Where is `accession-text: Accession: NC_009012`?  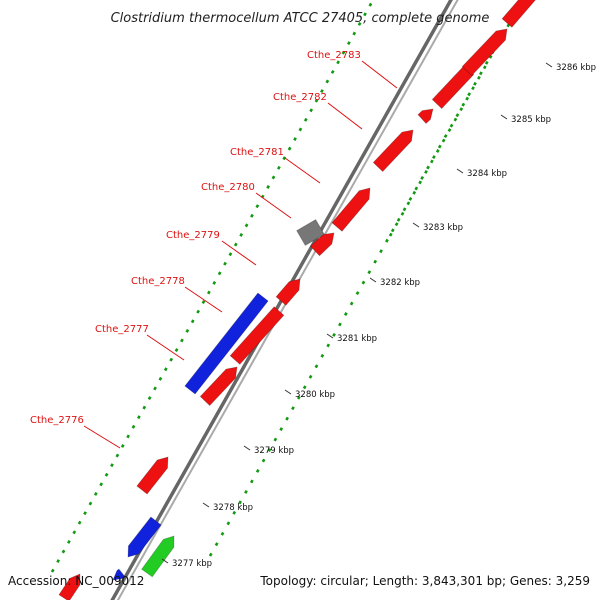 accession-text: Accession: NC_009012 is located at coordinates (76, 581).